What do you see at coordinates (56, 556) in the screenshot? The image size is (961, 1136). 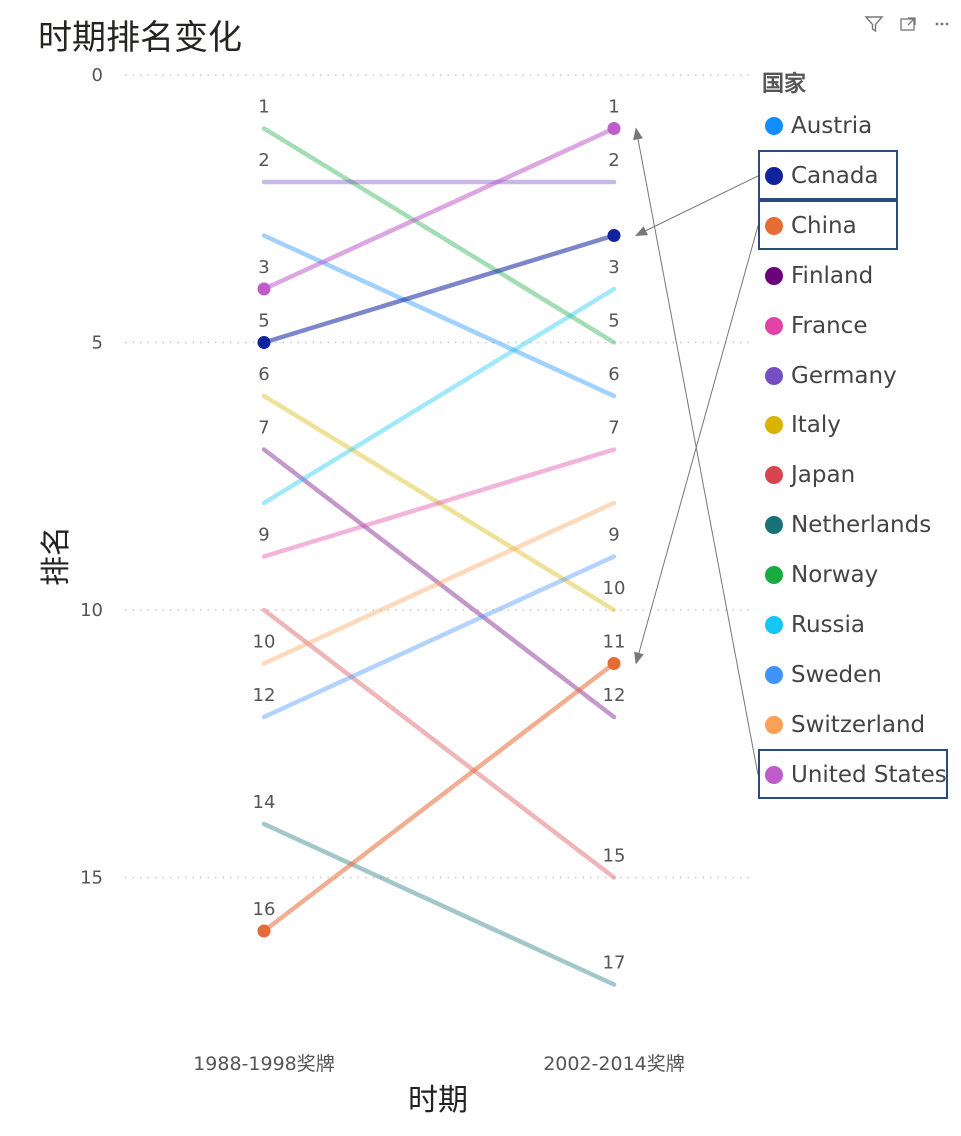 I see `y-axis-title: 排名` at bounding box center [56, 556].